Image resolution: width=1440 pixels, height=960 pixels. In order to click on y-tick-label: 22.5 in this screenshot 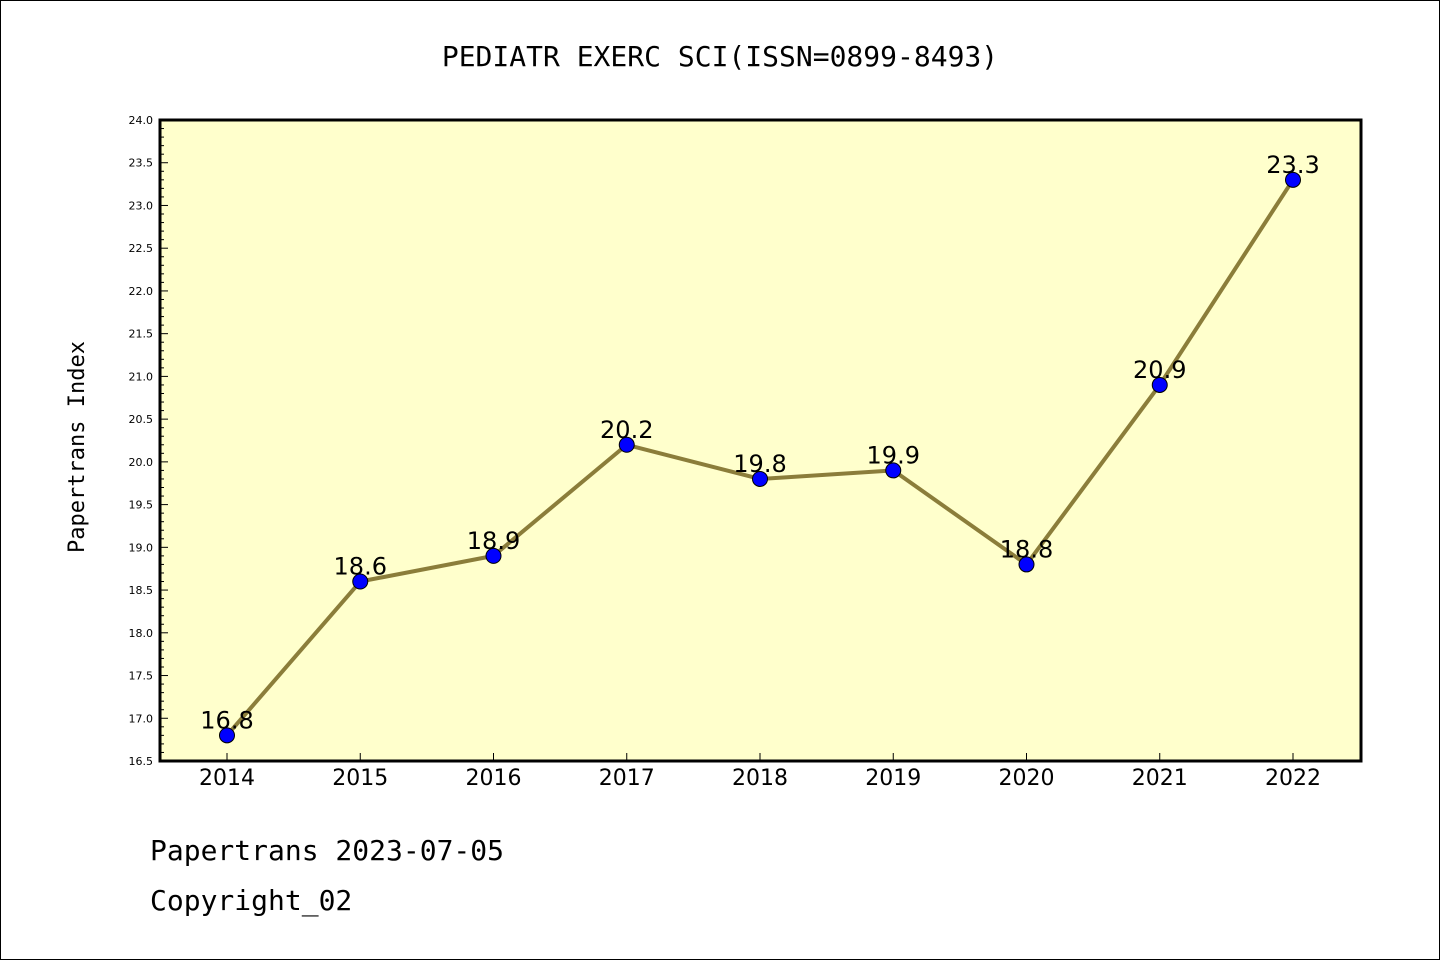, I will do `click(141, 248)`.